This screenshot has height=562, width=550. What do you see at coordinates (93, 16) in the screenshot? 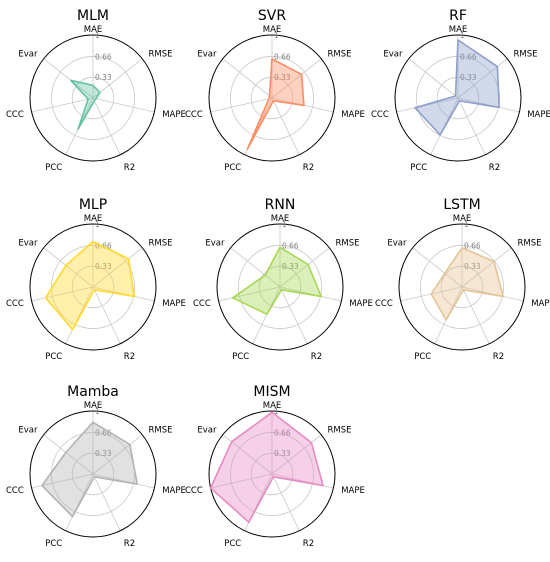
I see `chart-title: MLM` at bounding box center [93, 16].